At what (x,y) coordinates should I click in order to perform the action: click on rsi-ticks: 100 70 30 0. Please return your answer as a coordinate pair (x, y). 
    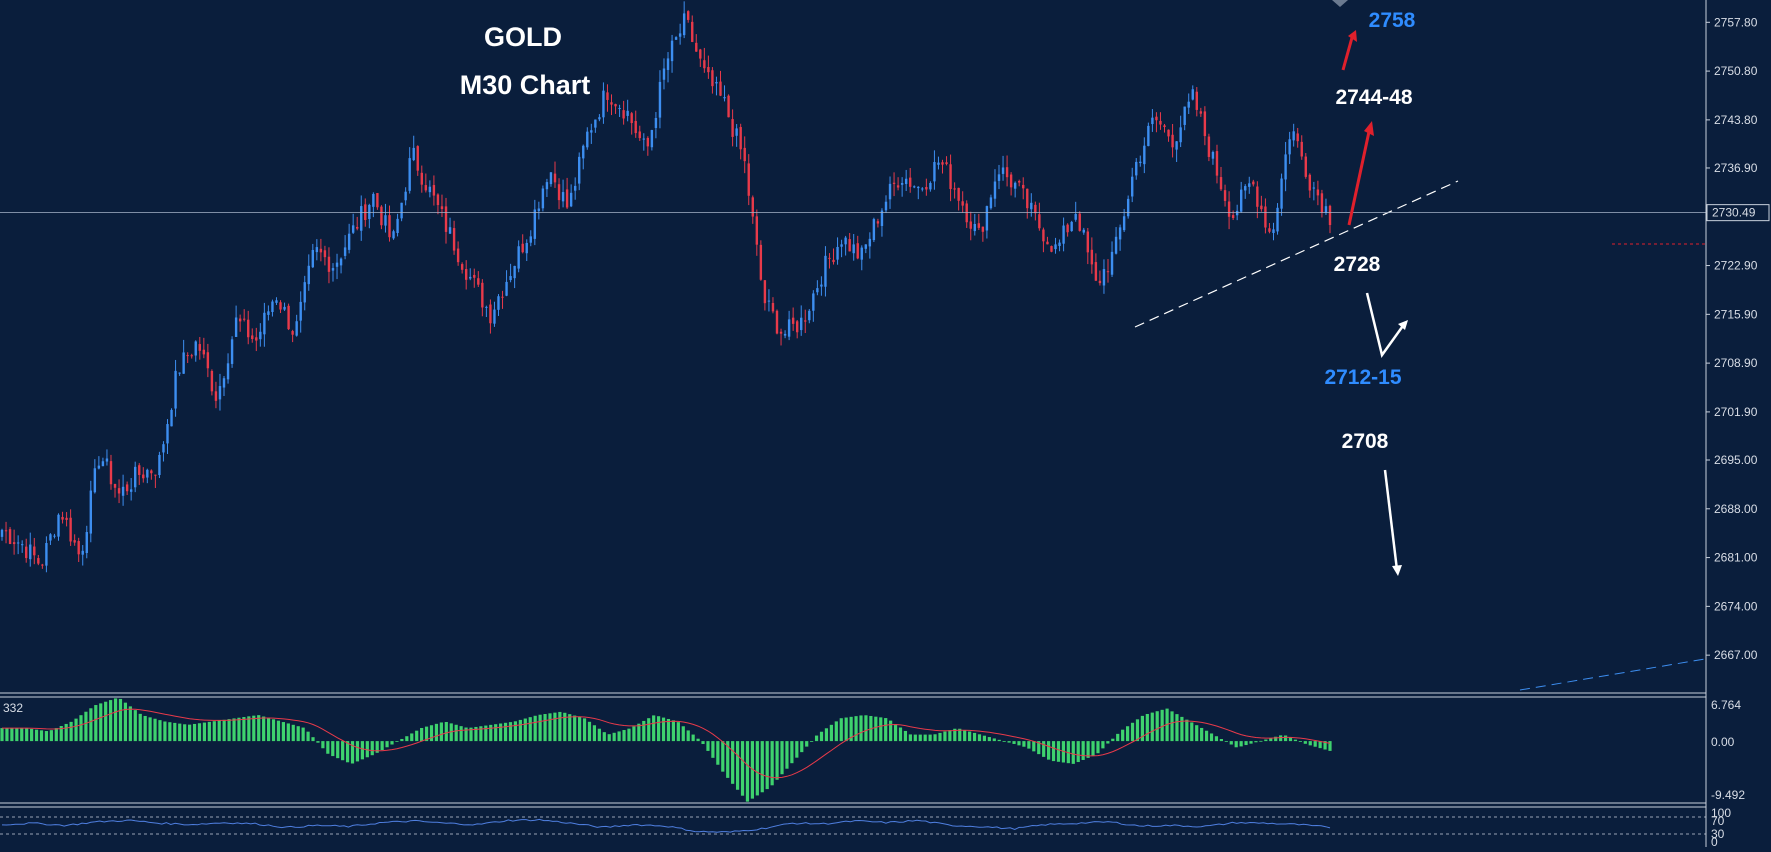
    Looking at the image, I should click on (1721, 827).